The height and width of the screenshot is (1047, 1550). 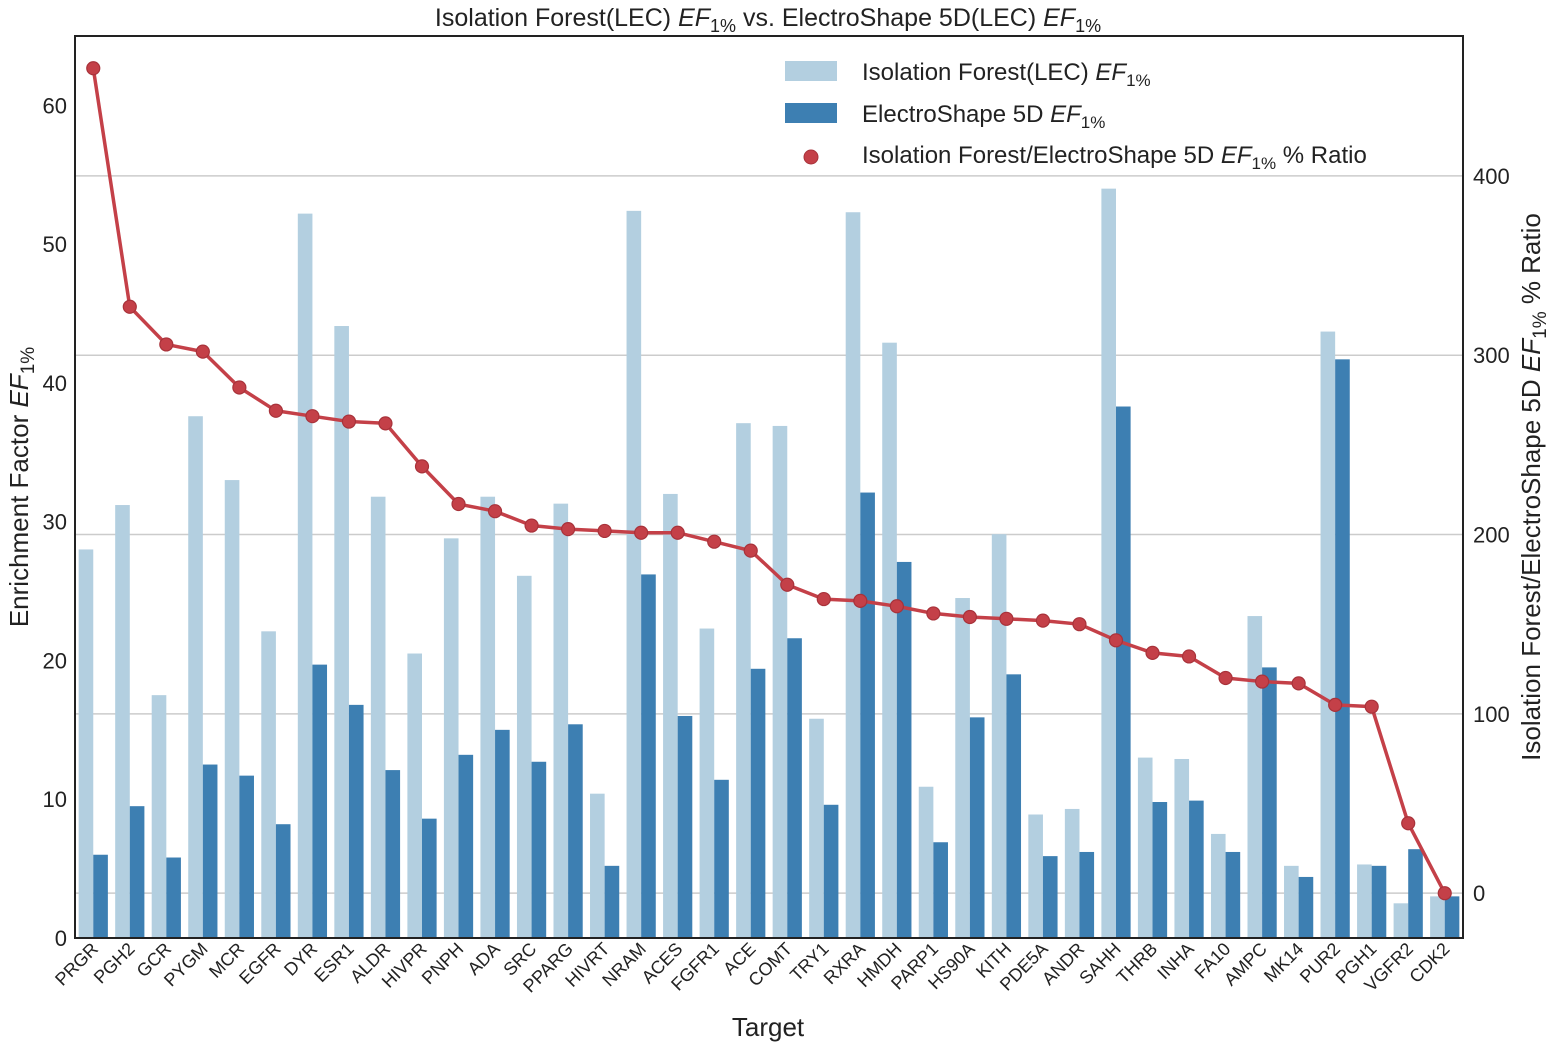 What do you see at coordinates (55, 383) in the screenshot?
I see `left-y-tick-40: 40` at bounding box center [55, 383].